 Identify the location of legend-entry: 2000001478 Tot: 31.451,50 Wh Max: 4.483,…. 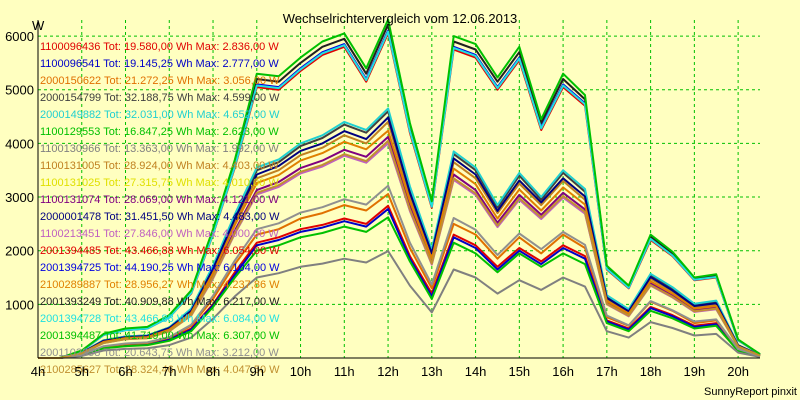
(160, 217).